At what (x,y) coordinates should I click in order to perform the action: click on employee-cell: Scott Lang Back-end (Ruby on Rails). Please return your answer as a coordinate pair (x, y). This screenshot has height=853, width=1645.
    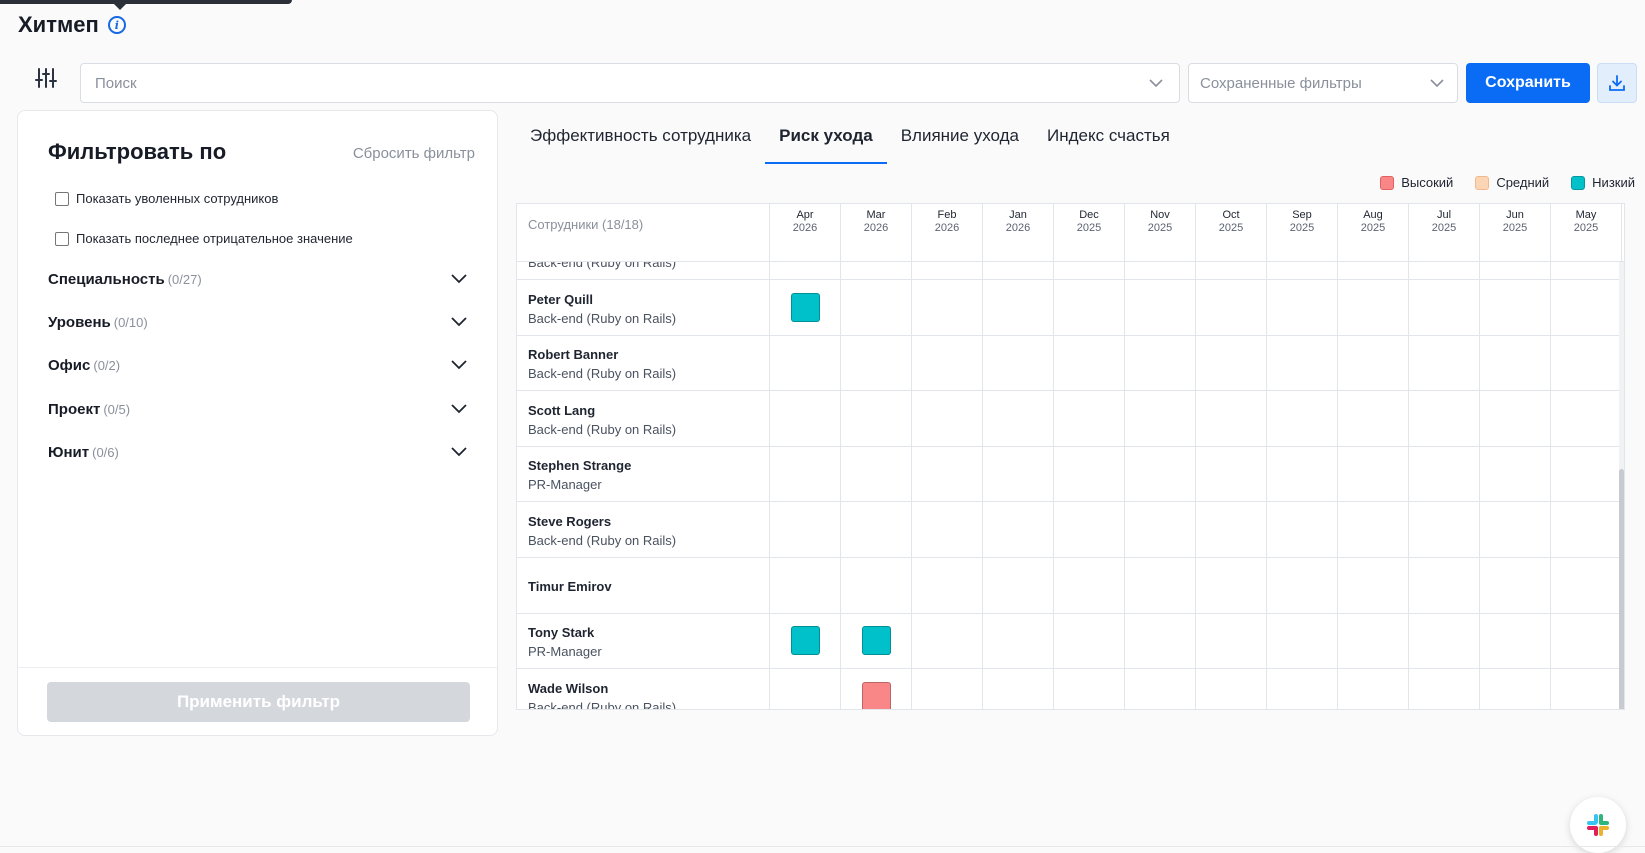
    Looking at the image, I should click on (643, 418).